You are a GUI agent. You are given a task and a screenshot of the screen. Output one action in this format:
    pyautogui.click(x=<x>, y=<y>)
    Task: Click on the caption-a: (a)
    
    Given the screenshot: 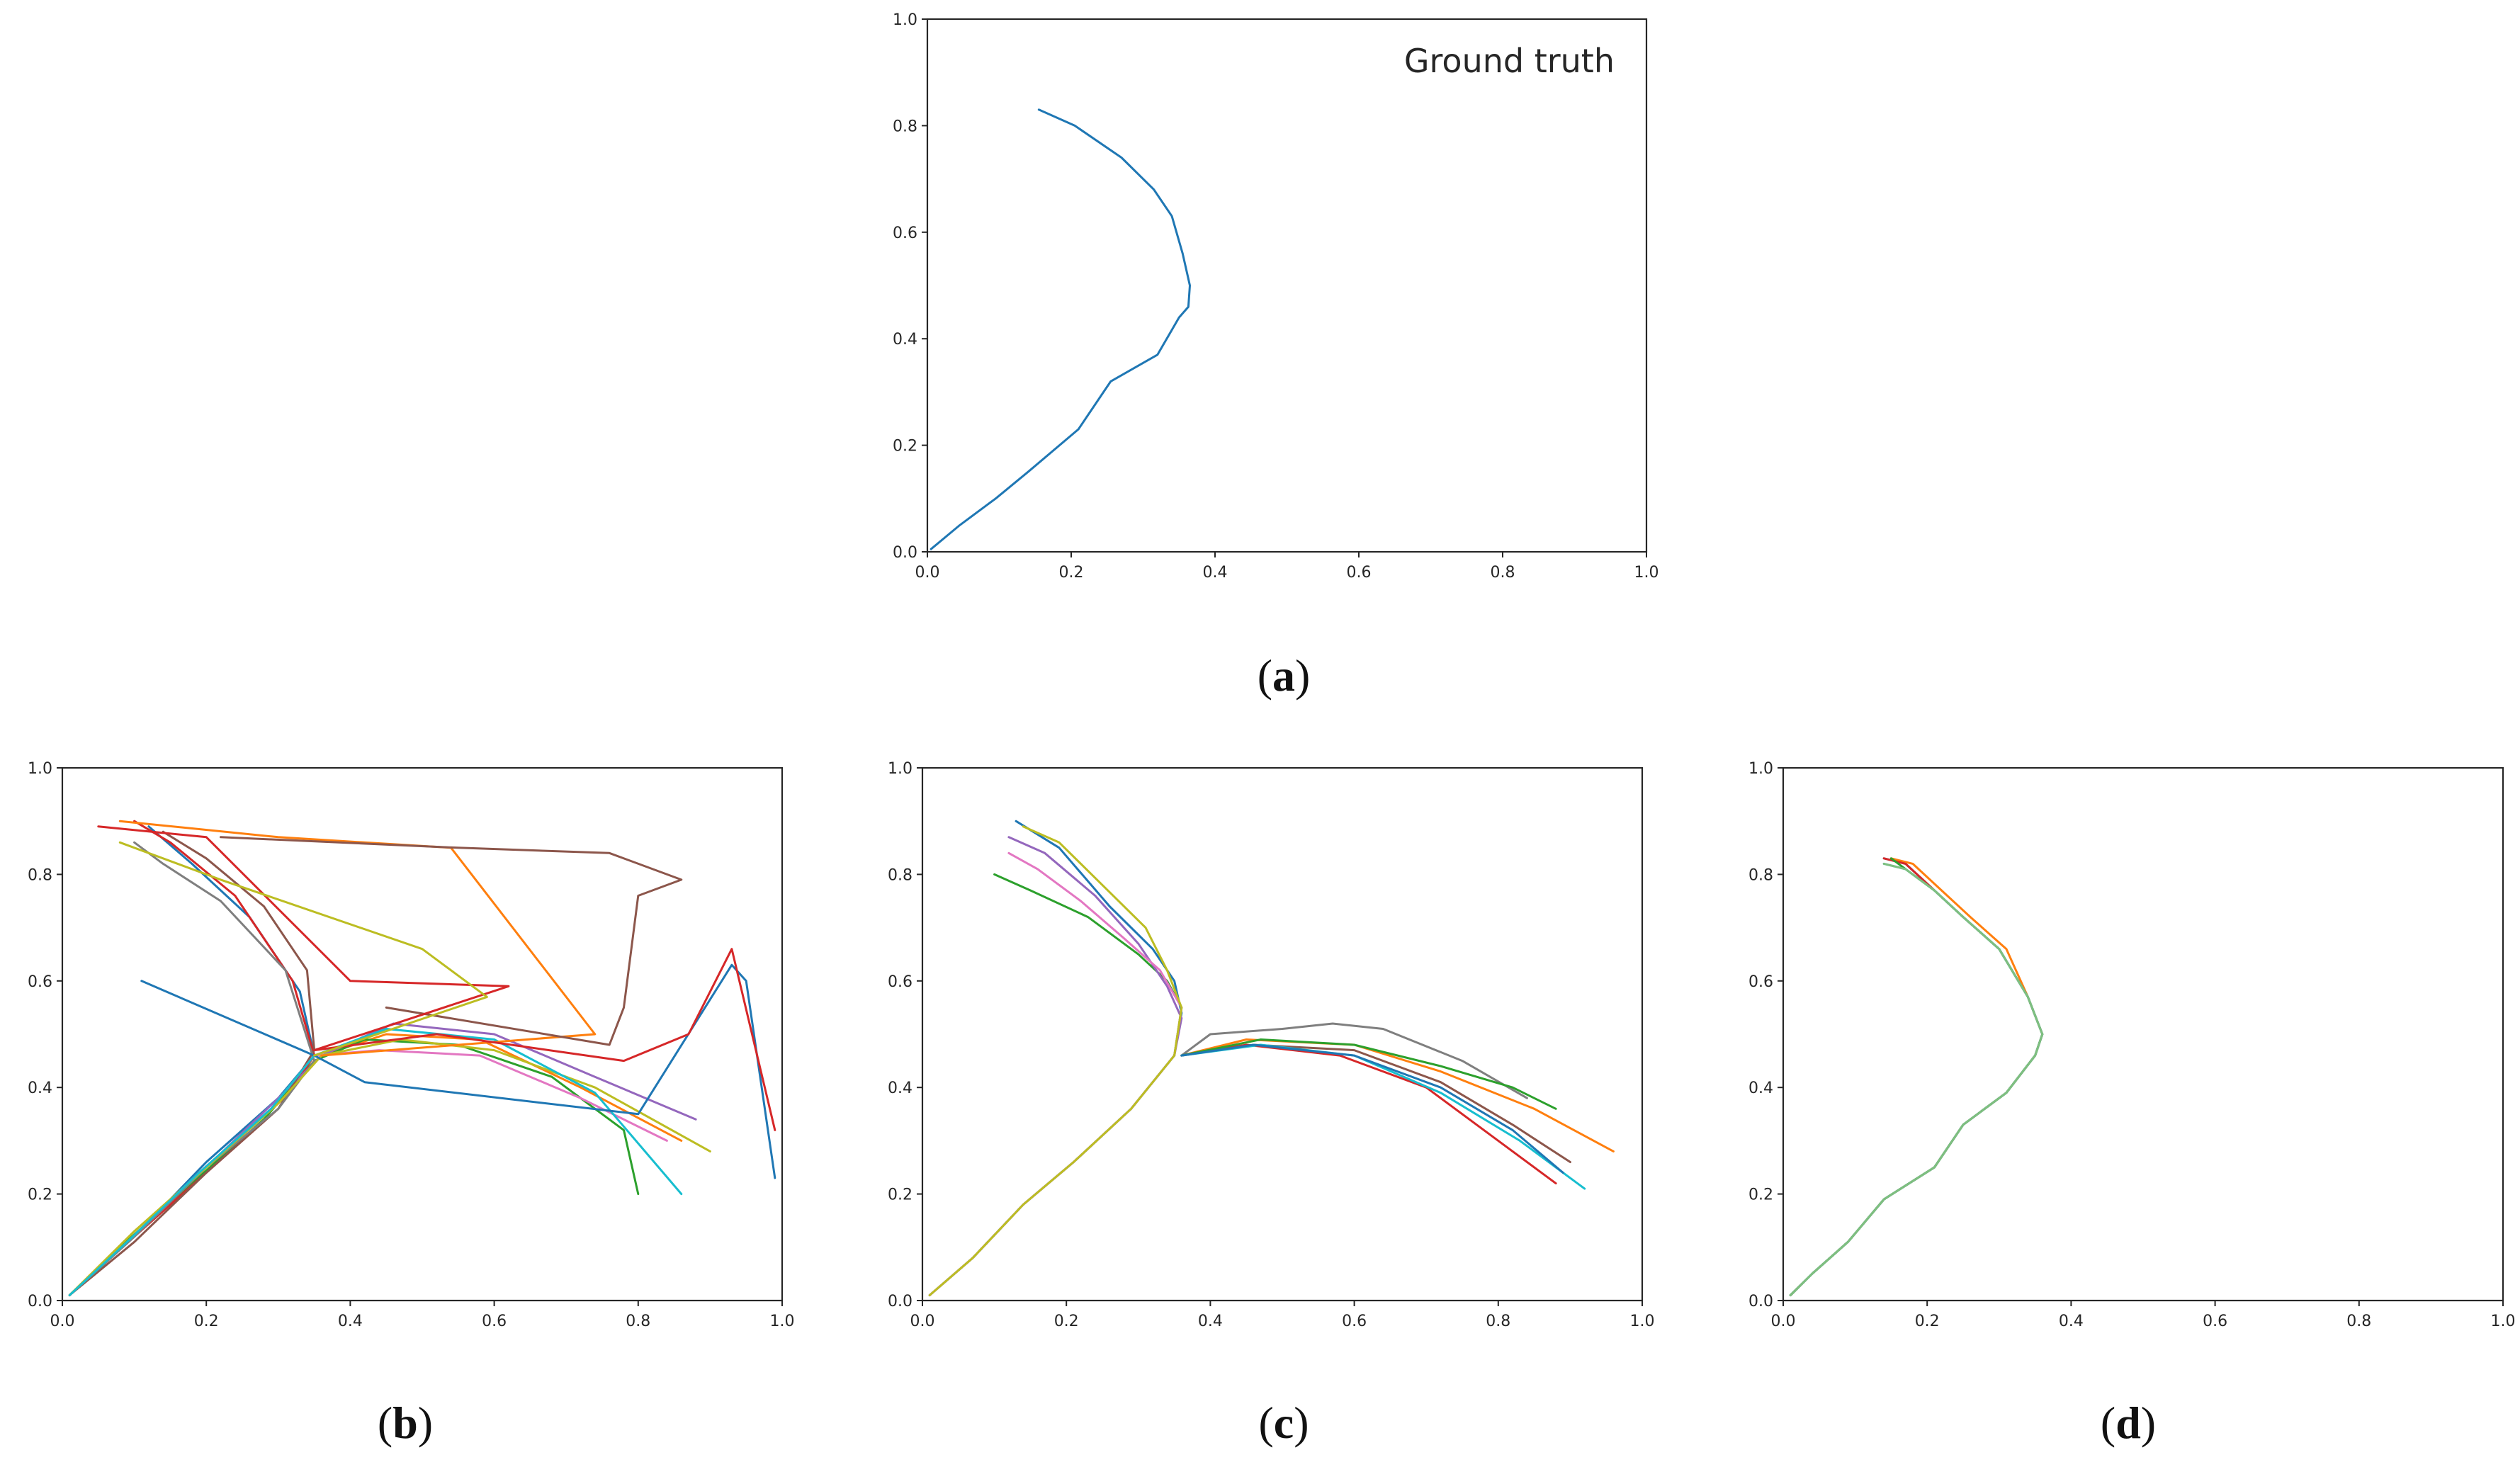 What is the action you would take?
    pyautogui.click(x=1284, y=675)
    